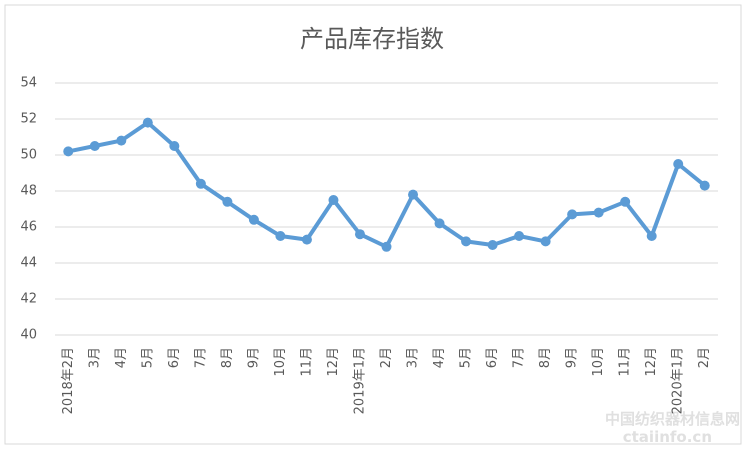 The height and width of the screenshot is (458, 744). Describe the element at coordinates (667, 437) in the screenshot. I see `watermark: ctaiinfo.cn` at that location.